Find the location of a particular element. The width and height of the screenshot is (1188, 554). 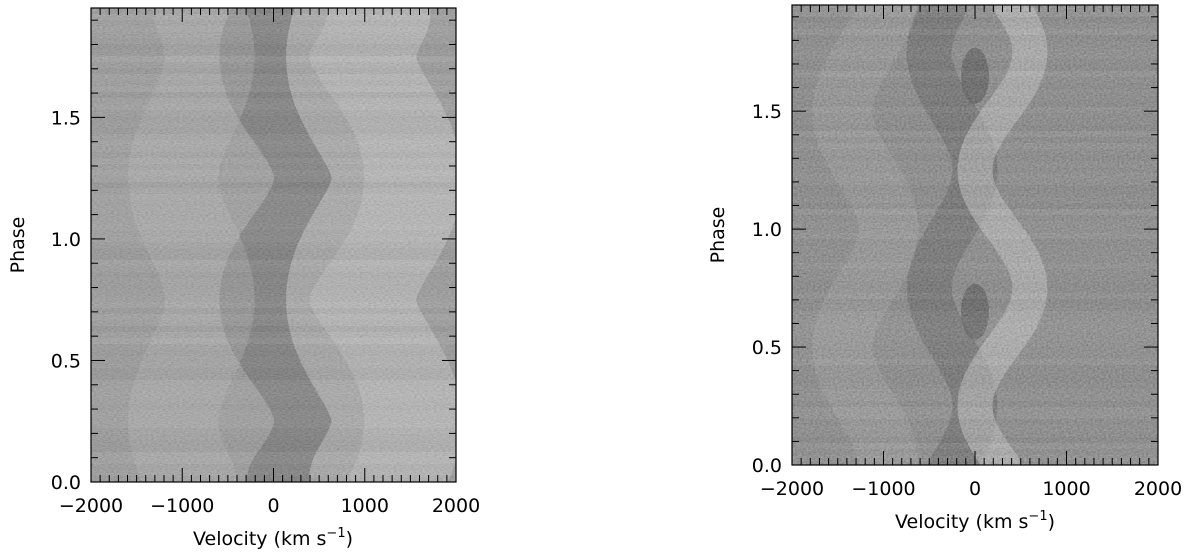

left-x-tick-label: −1000 is located at coordinates (182, 506).